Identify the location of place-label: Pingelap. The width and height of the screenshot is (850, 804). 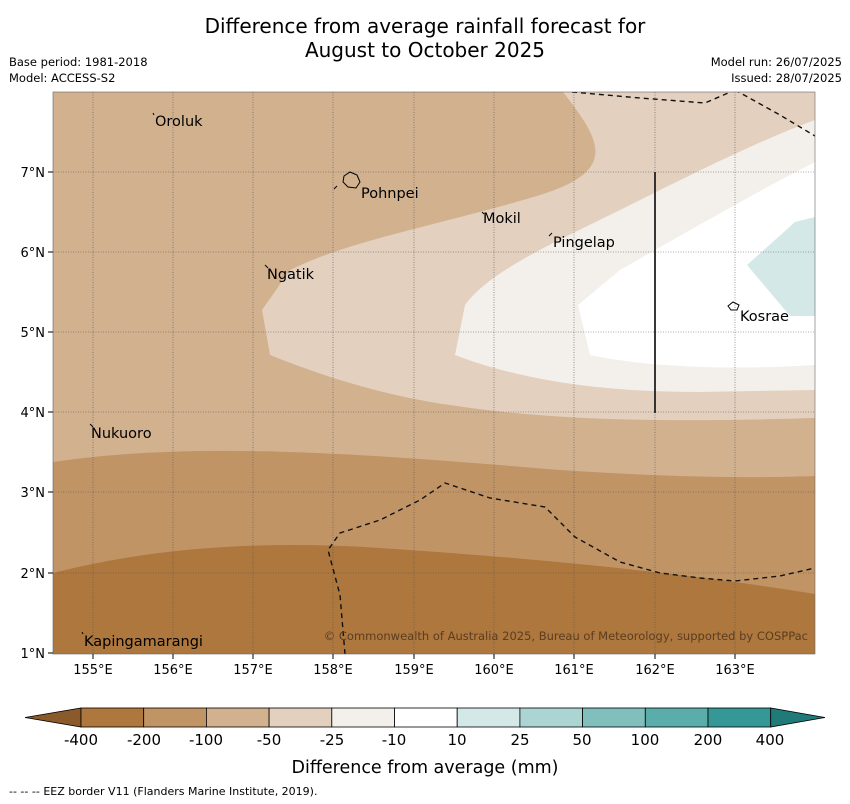
(584, 243).